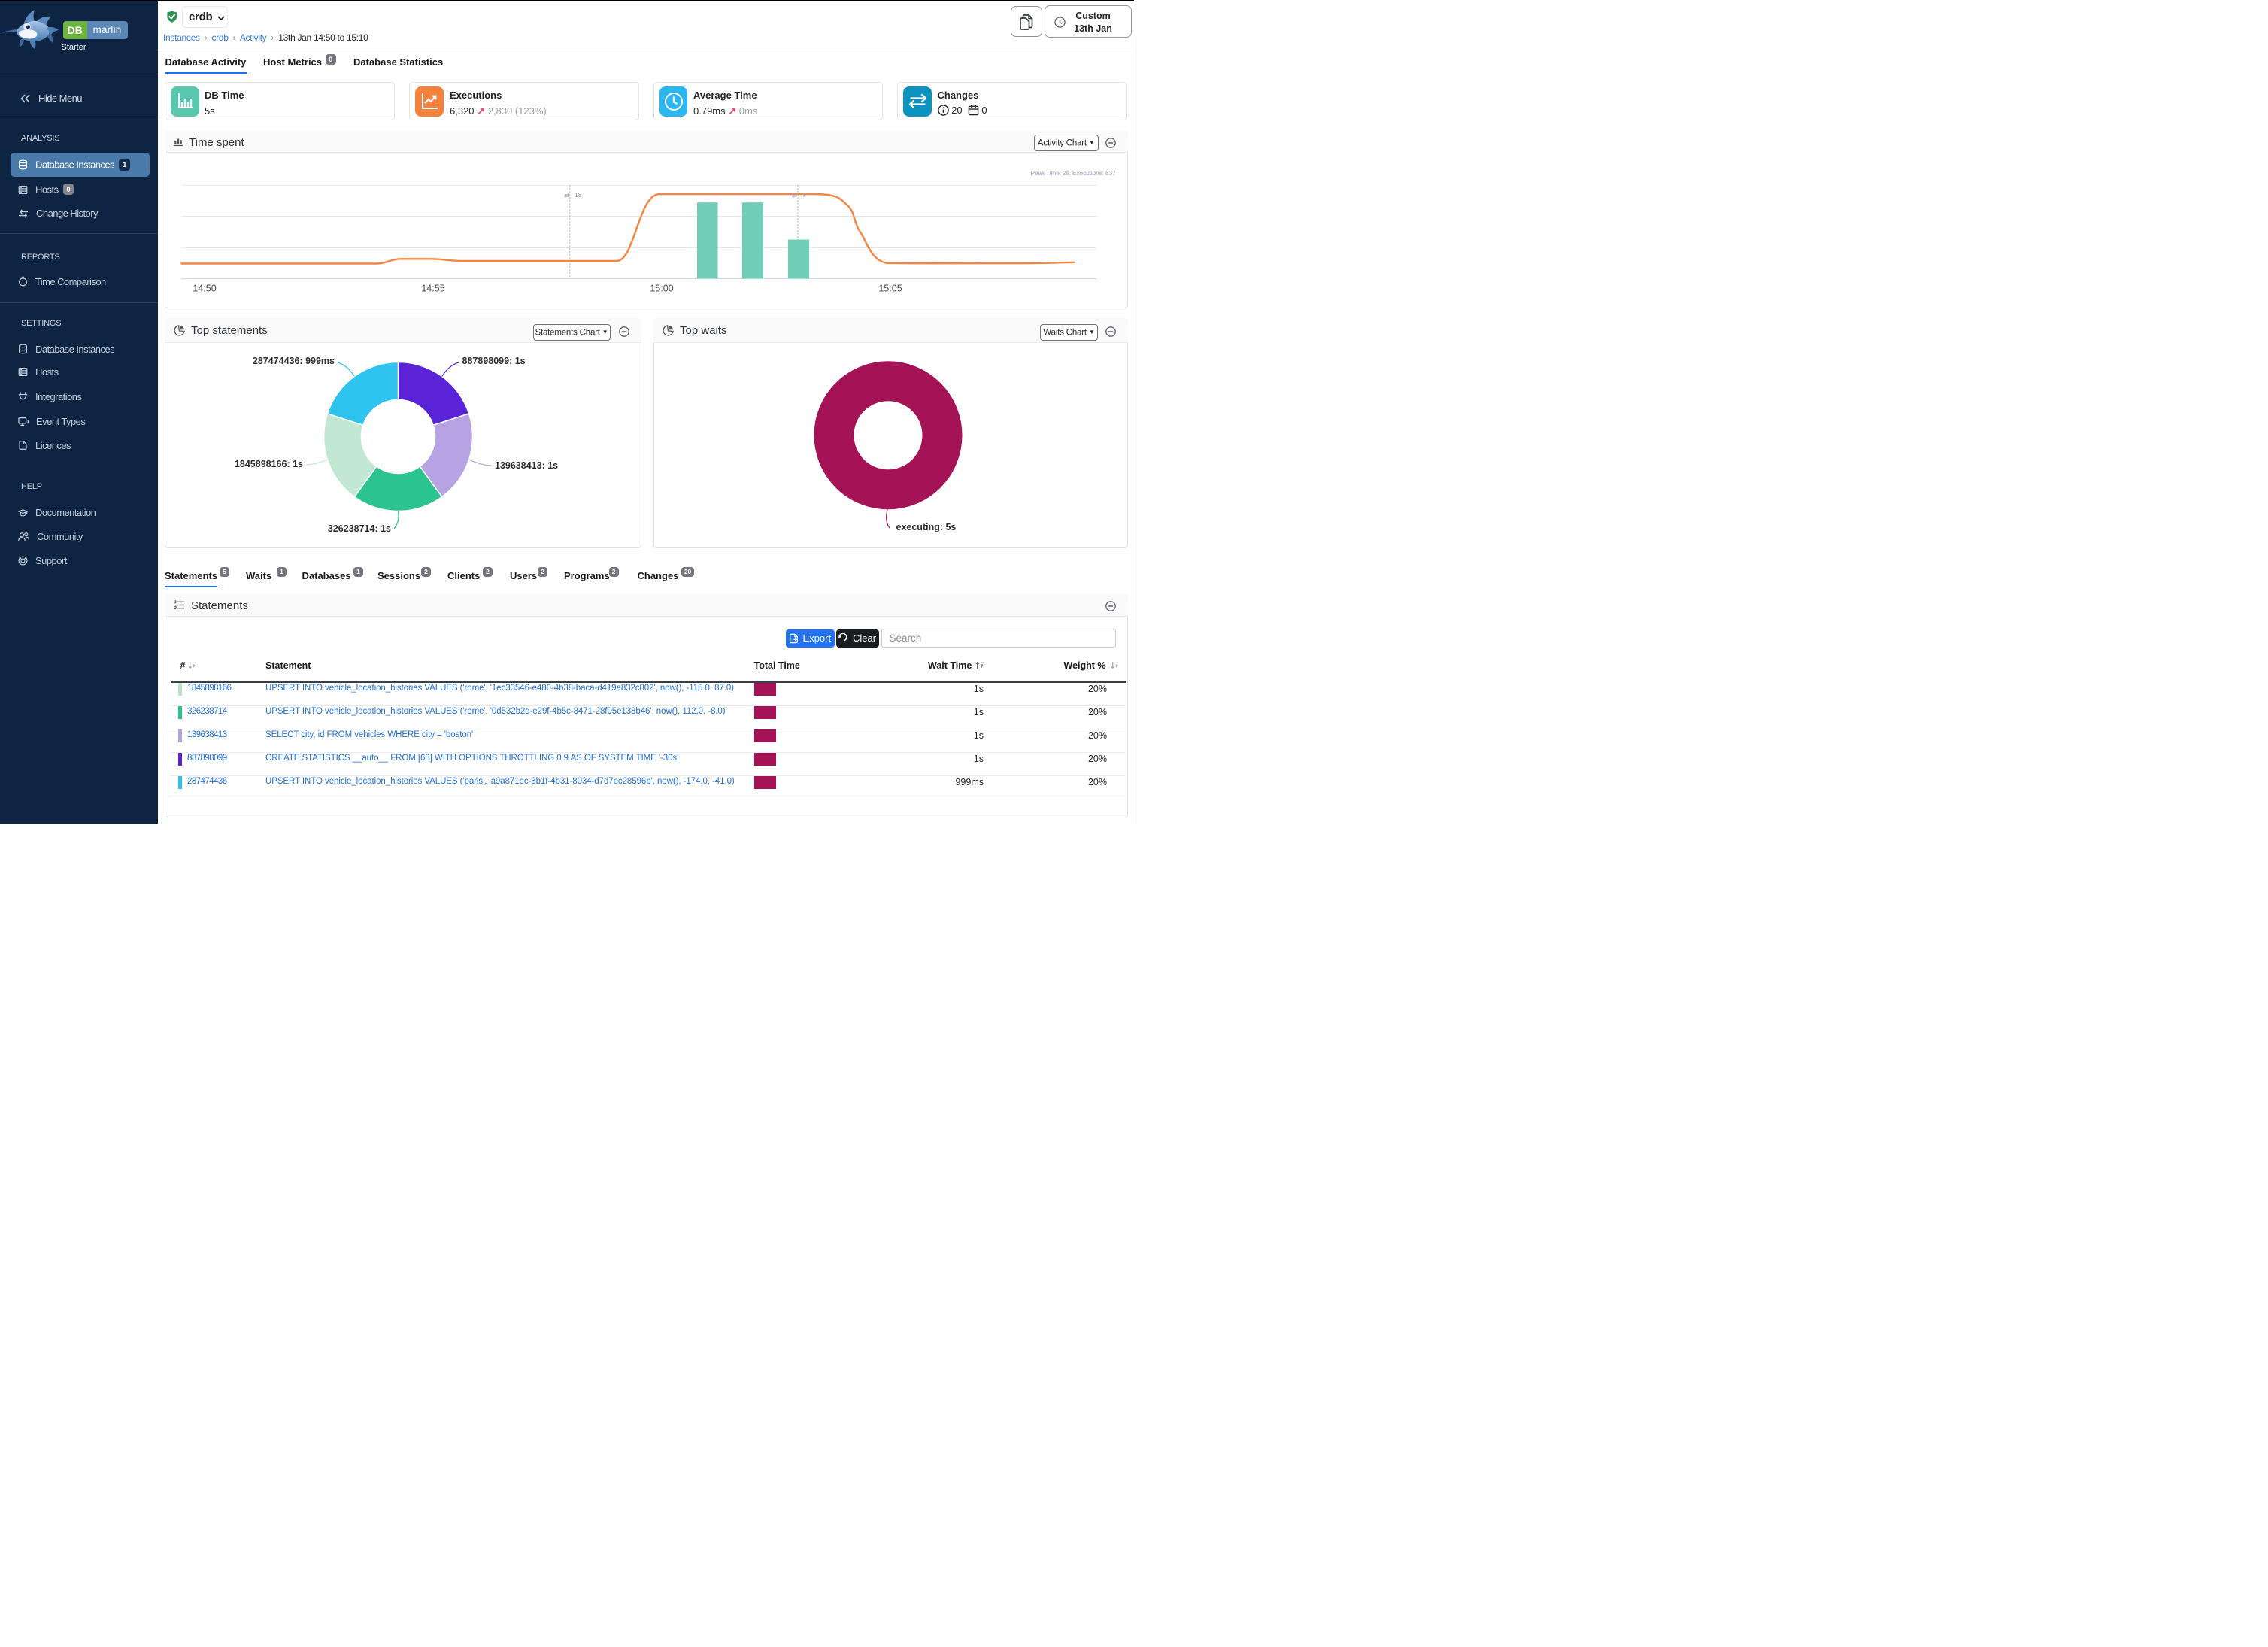 This screenshot has height=1647, width=2268. I want to click on svg-text: 1845898166: 1s, so click(268, 464).